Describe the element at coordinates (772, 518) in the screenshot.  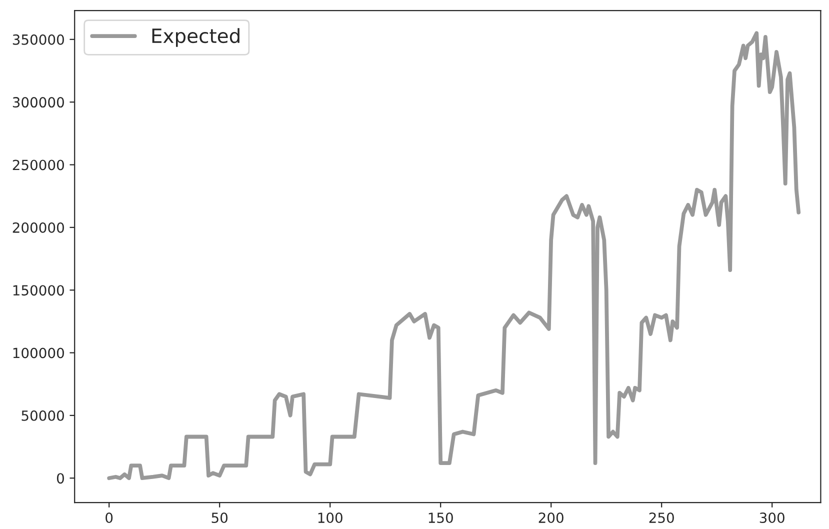
I see `x-tick-label: 300` at that location.